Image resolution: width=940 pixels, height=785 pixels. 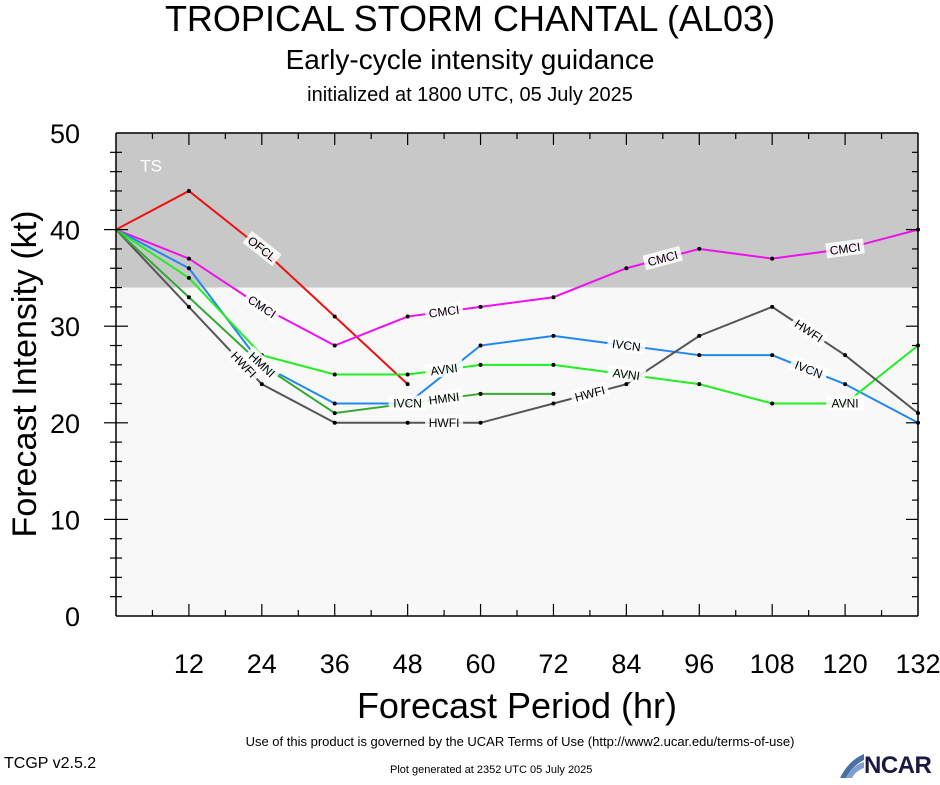 What do you see at coordinates (699, 664) in the screenshot?
I see `x-tick-label-96: 96` at bounding box center [699, 664].